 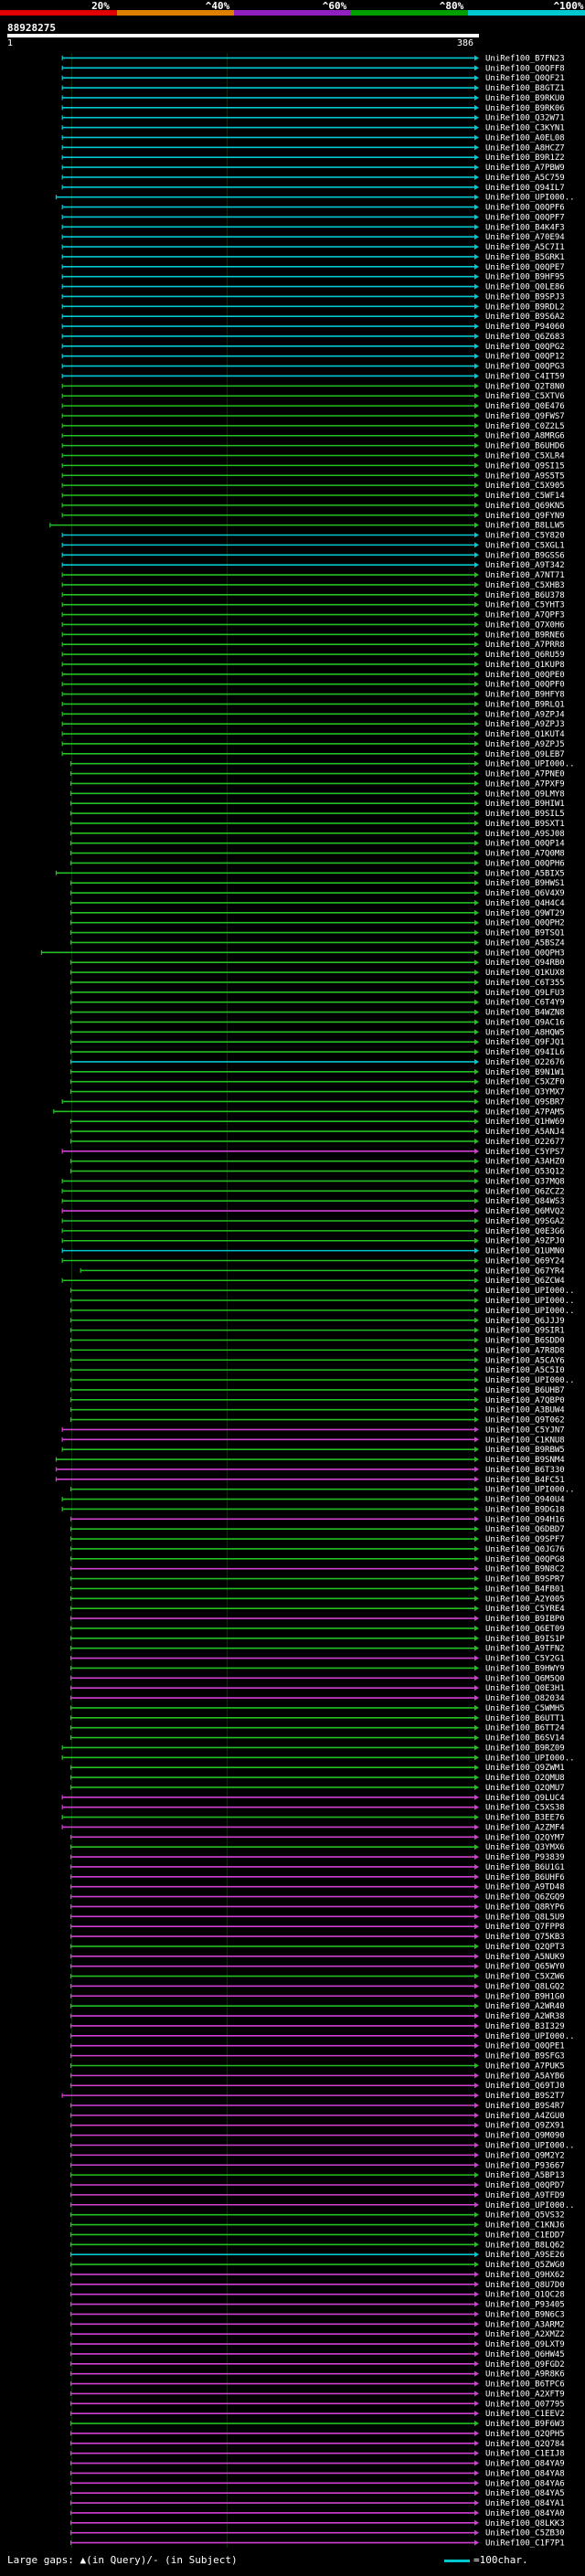 I want to click on hit-label: UniRef100_Q9LMY8, so click(x=525, y=794).